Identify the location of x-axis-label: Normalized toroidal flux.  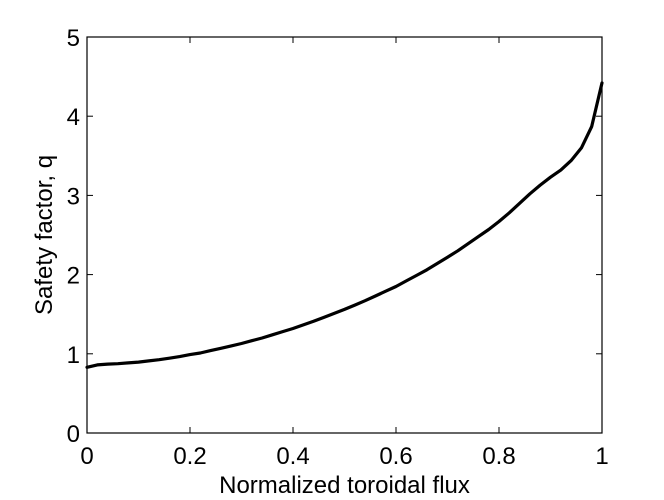
(344, 485).